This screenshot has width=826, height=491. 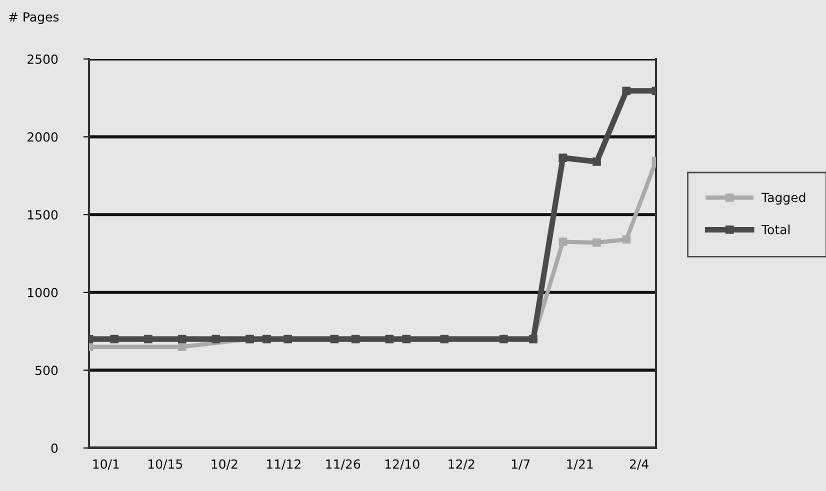 I want to click on x-tick-label: 10/15, so click(x=165, y=464).